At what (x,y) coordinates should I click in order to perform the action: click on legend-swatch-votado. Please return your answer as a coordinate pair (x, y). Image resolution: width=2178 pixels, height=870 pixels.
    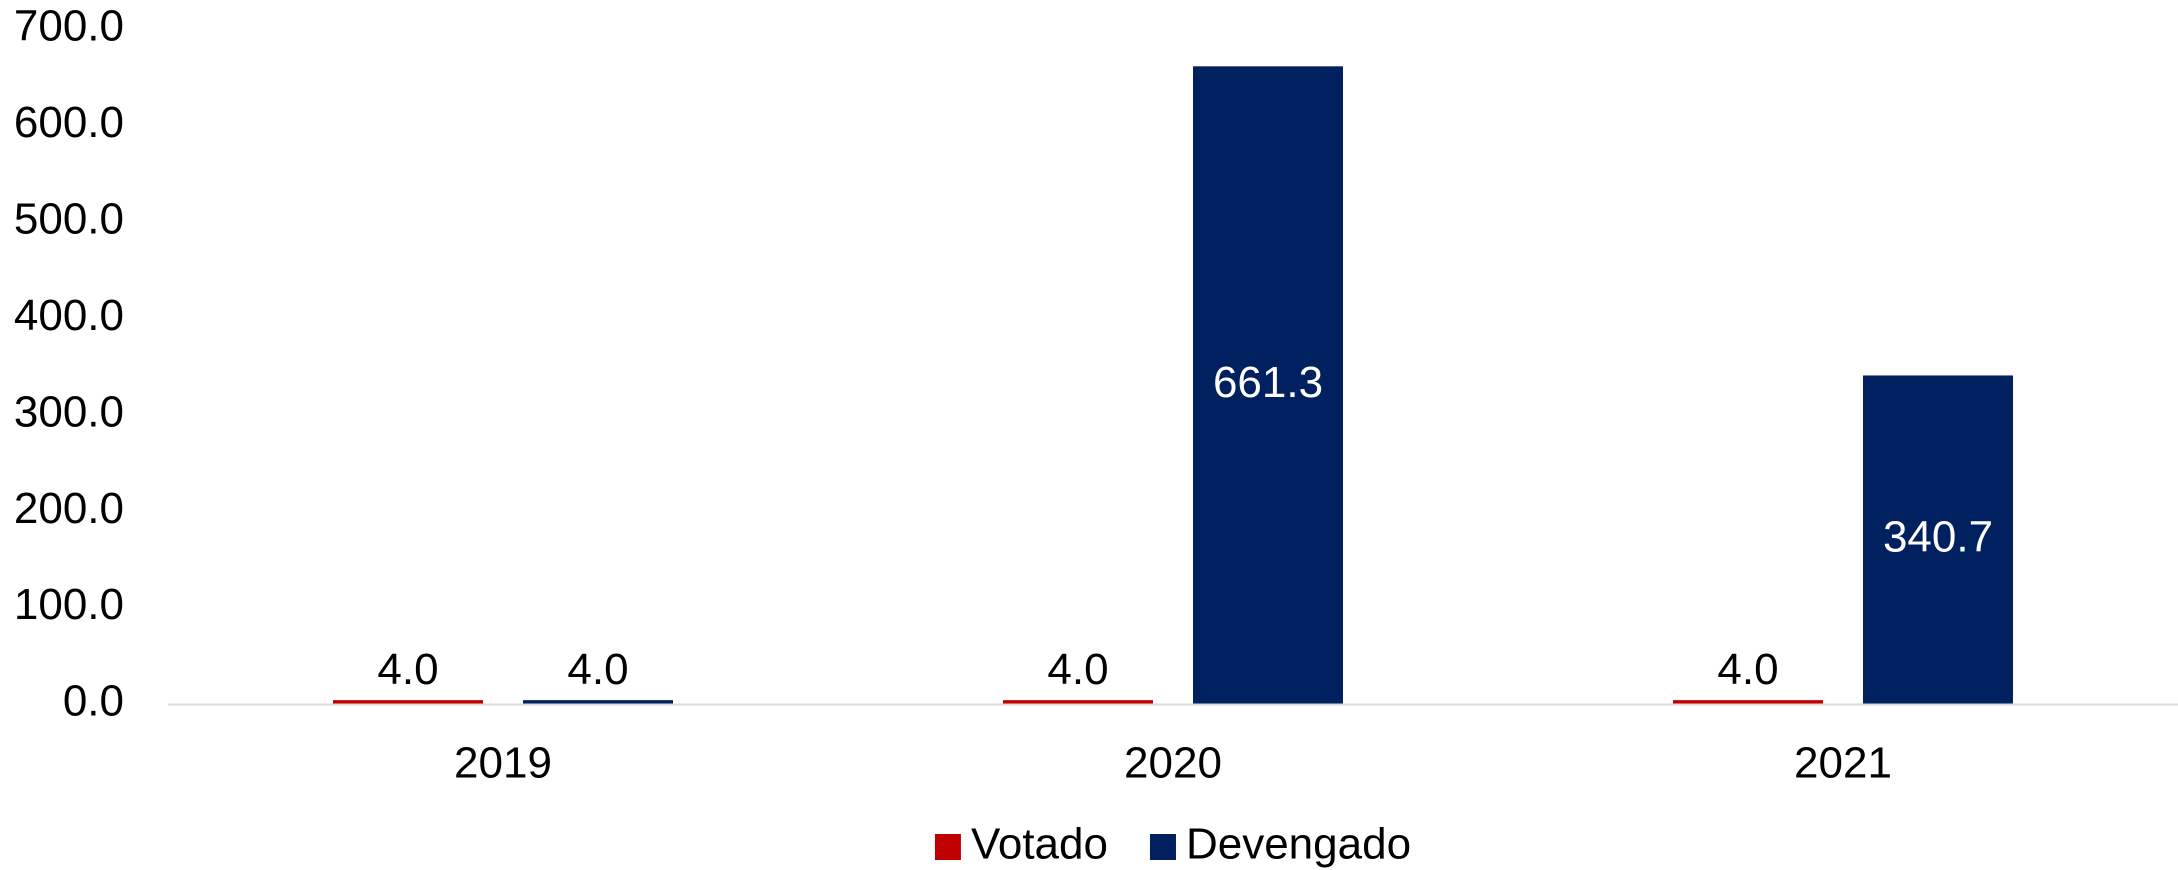
    Looking at the image, I should click on (947, 847).